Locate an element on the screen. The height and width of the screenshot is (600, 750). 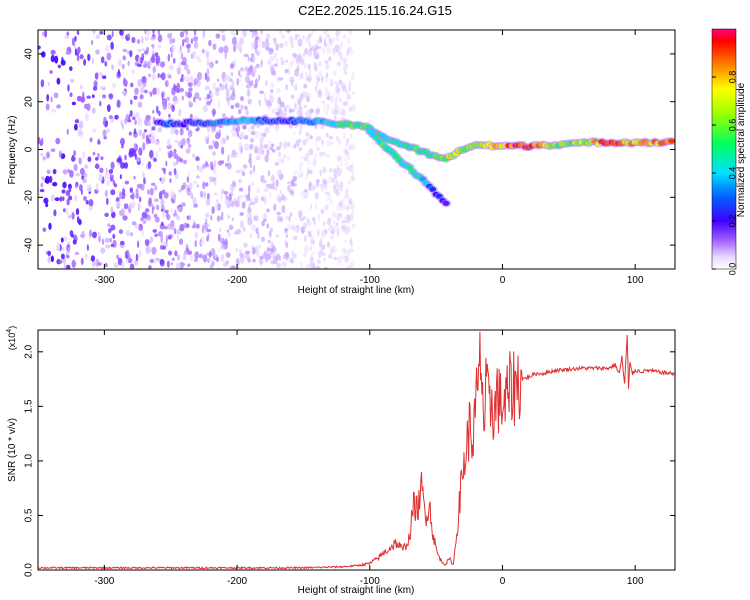
figure-title: C2E2.2025.115.16.24.G15 is located at coordinates (375, 10).